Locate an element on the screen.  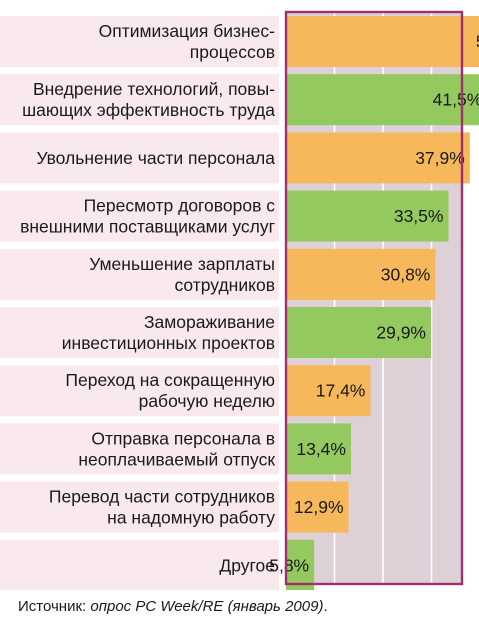
value-label: 50,4% is located at coordinates (477, 42).